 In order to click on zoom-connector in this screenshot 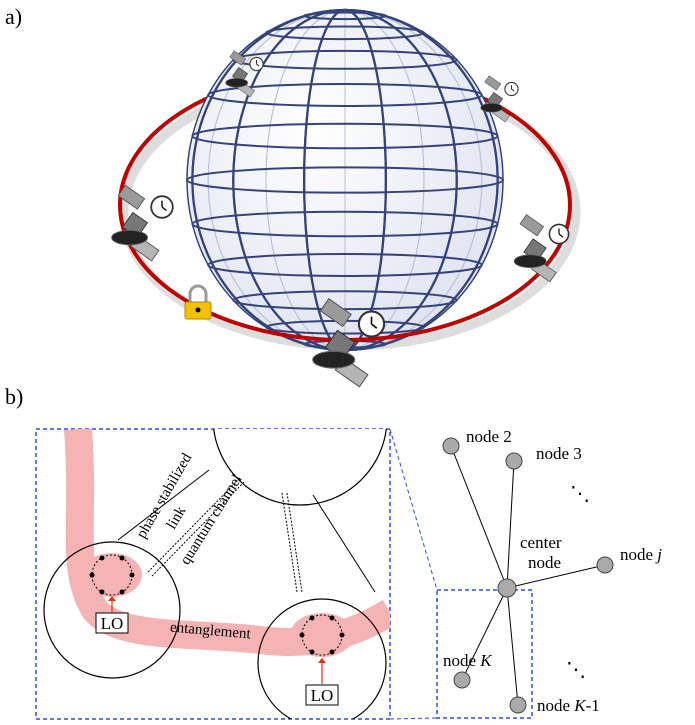, I will do `click(413, 574)`.